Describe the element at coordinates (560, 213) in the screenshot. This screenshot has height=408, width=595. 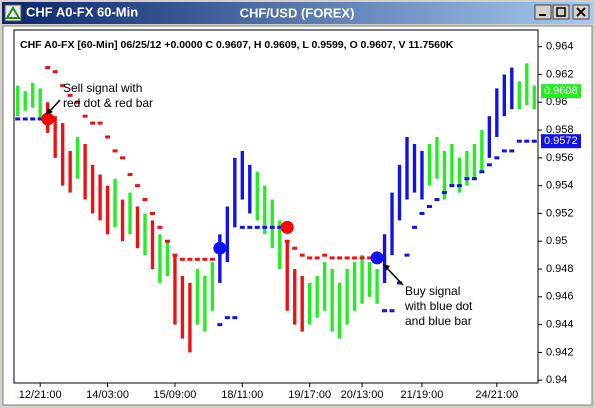
I see `y-tick-label: 0.952` at that location.